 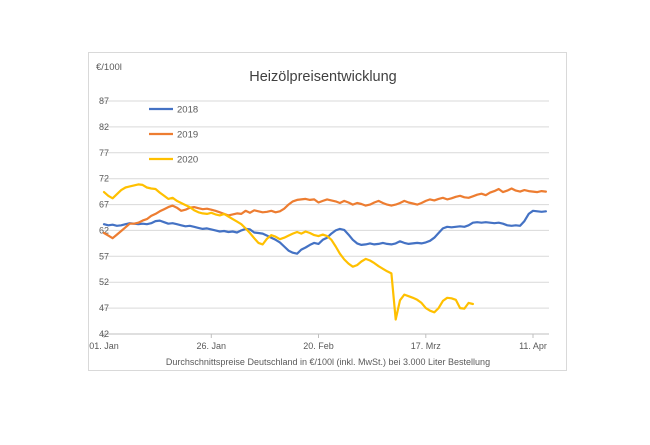 I want to click on y-tick-label: 67, so click(x=104, y=205).